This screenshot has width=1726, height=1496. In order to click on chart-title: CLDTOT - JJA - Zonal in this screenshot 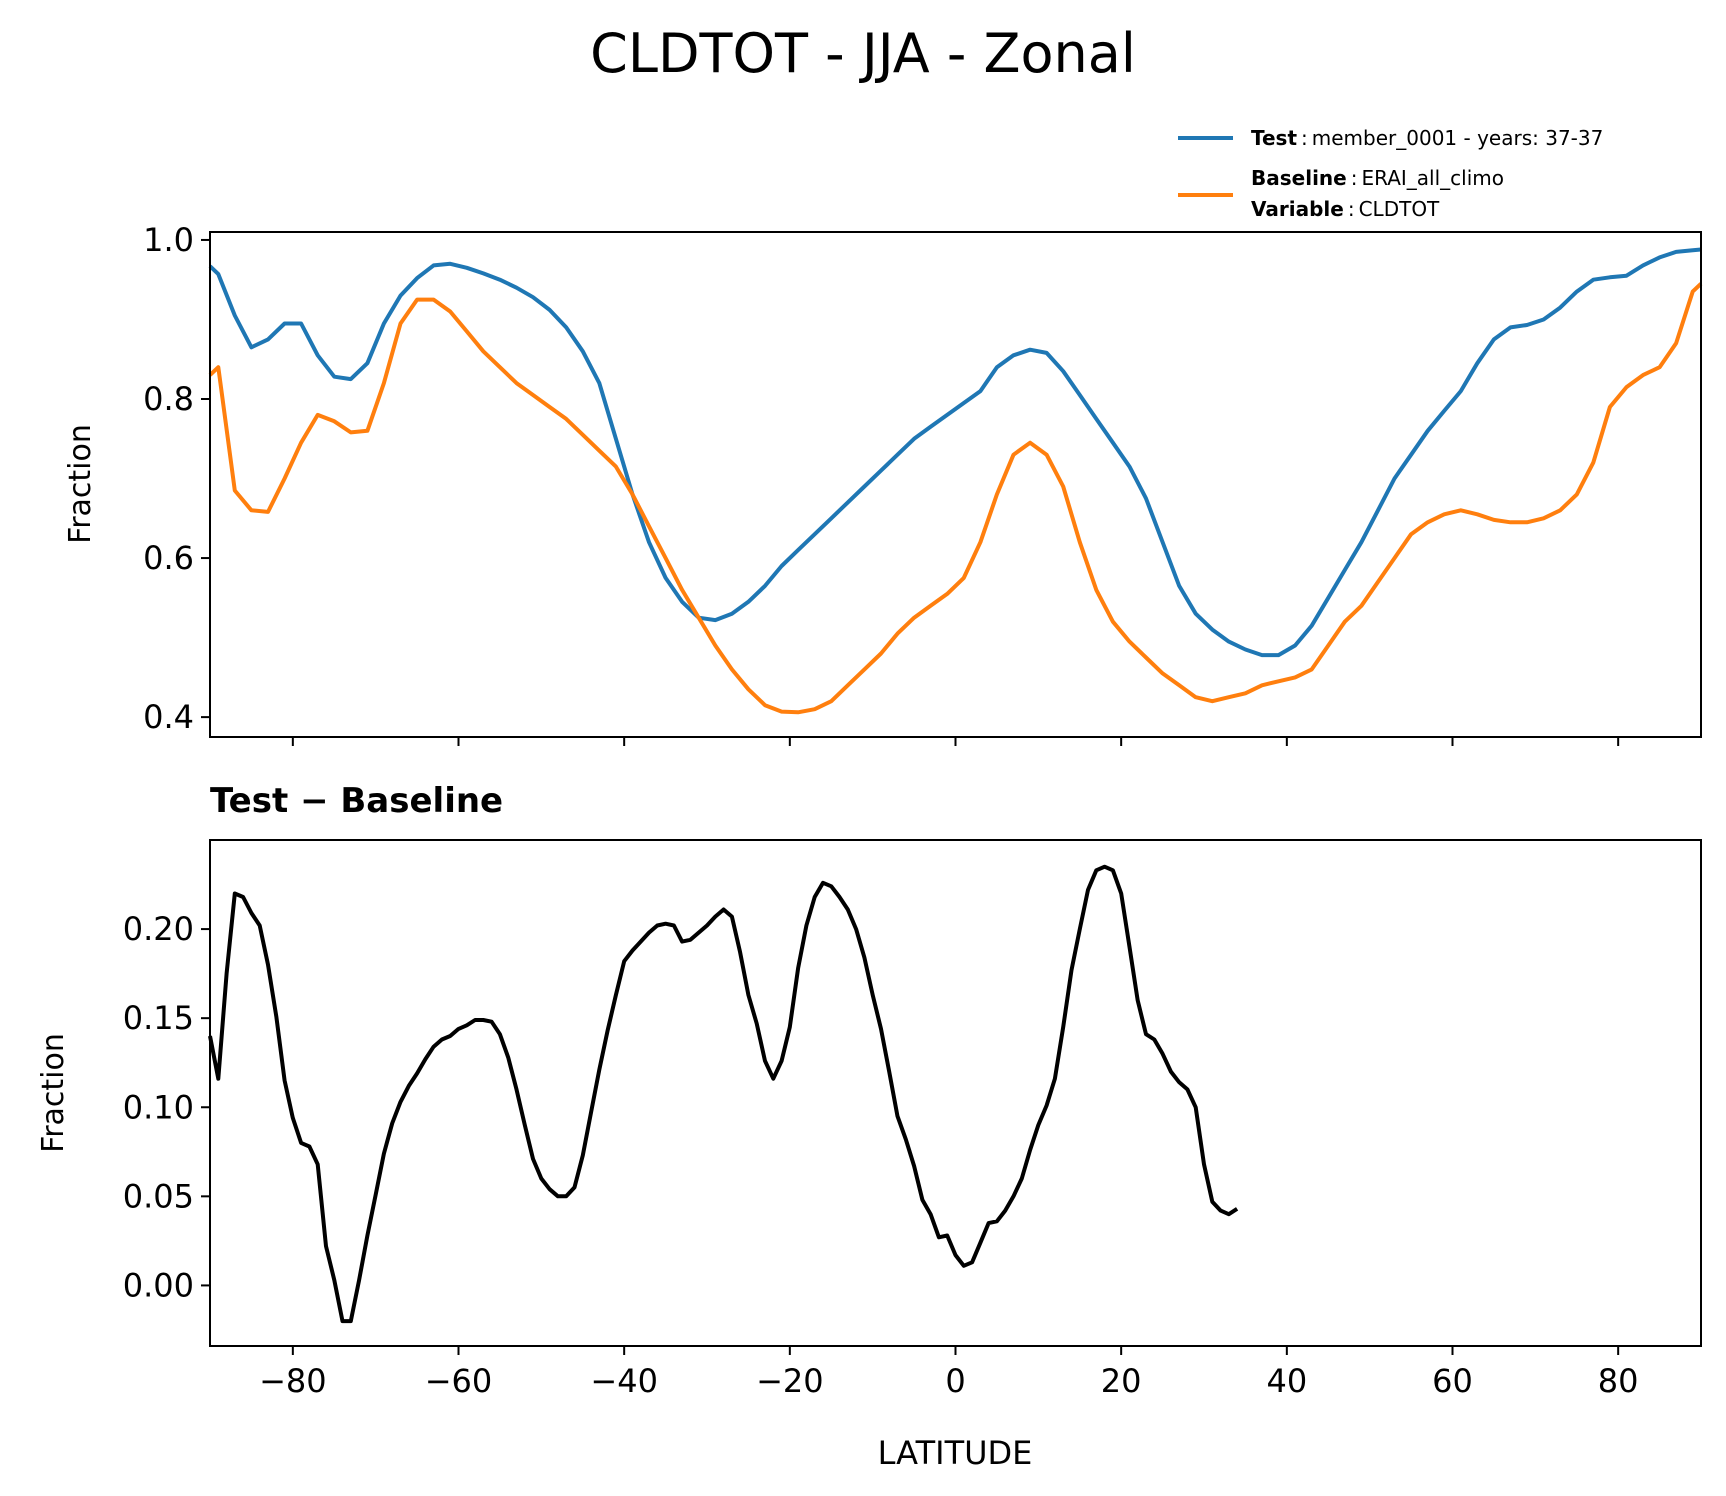, I will do `click(863, 53)`.